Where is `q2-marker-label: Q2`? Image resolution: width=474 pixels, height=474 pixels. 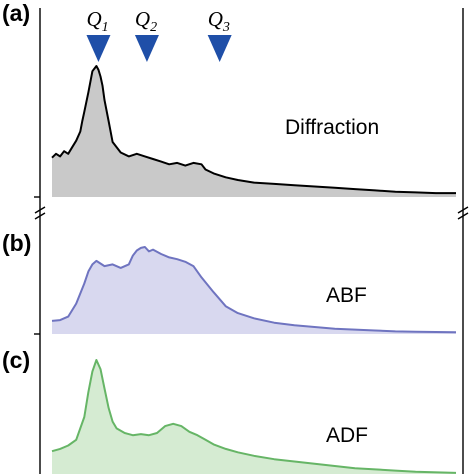 q2-marker-label: Q2 is located at coordinates (146, 21).